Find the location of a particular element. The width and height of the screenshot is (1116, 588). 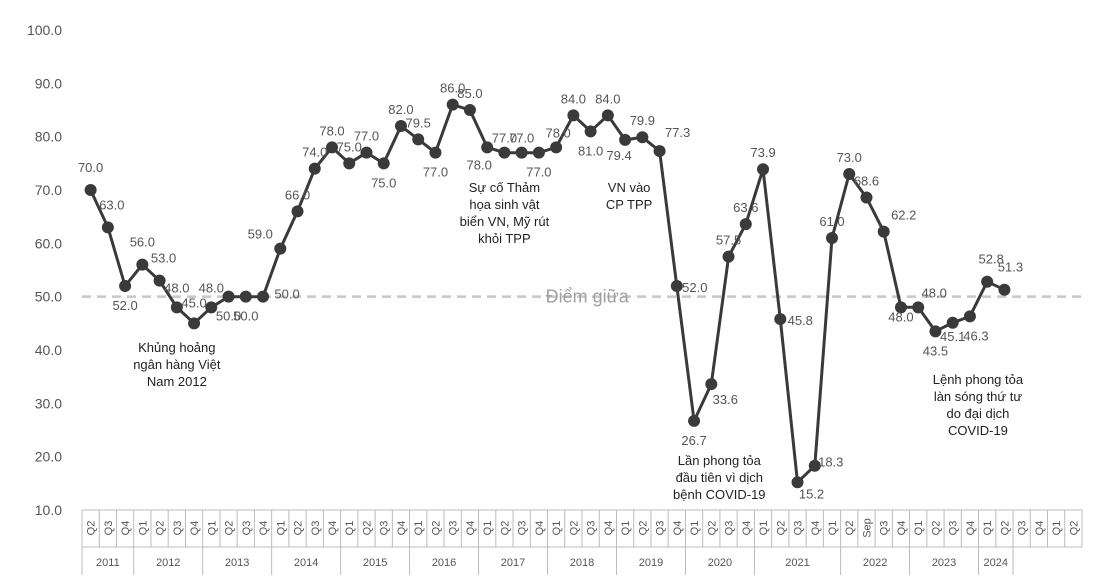

annotation-line: VN vào is located at coordinates (629, 187).